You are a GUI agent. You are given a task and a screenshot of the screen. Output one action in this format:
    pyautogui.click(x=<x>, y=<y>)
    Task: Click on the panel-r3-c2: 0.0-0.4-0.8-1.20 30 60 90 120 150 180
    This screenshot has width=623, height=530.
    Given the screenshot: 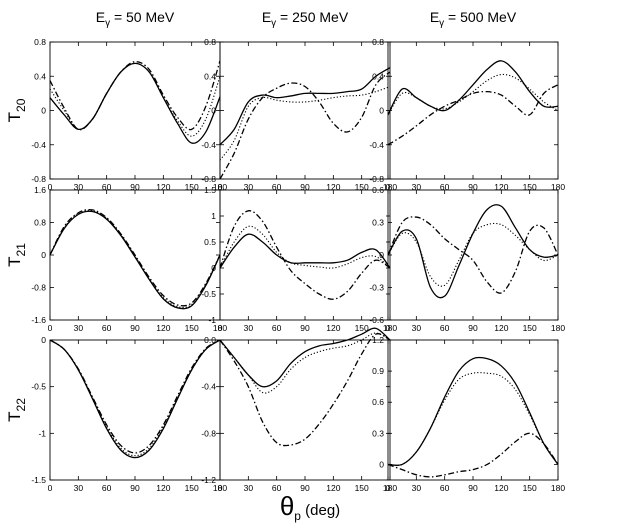 What is the action you would take?
    pyautogui.click(x=299, y=410)
    